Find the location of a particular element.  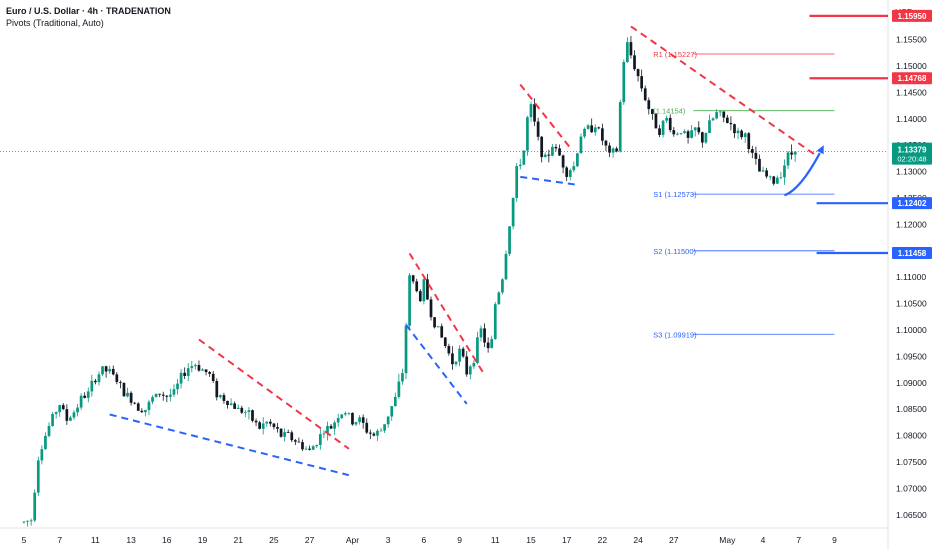

y-tick-label: 1.11000 is located at coordinates (911, 277).